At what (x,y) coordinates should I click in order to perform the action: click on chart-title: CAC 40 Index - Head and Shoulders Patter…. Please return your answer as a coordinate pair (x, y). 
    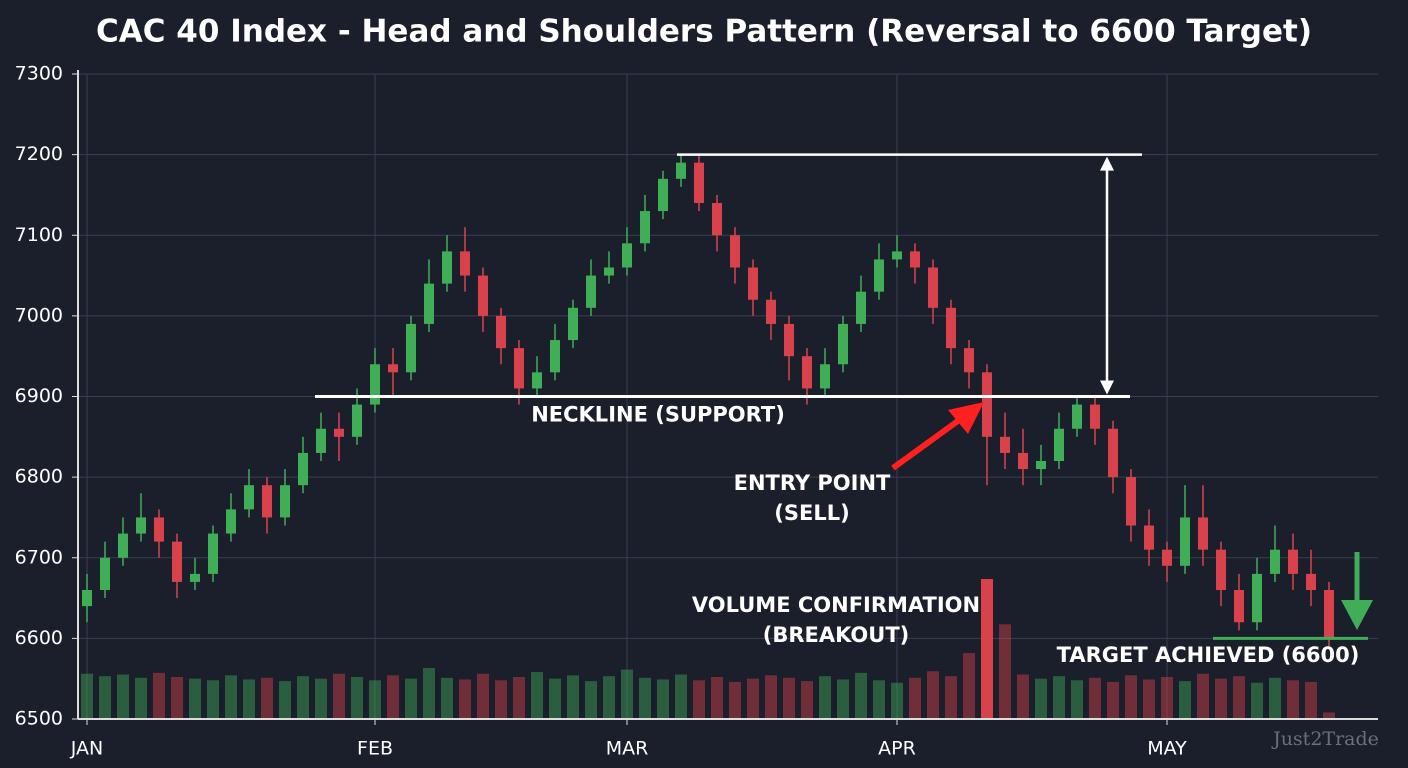
    Looking at the image, I should click on (704, 32).